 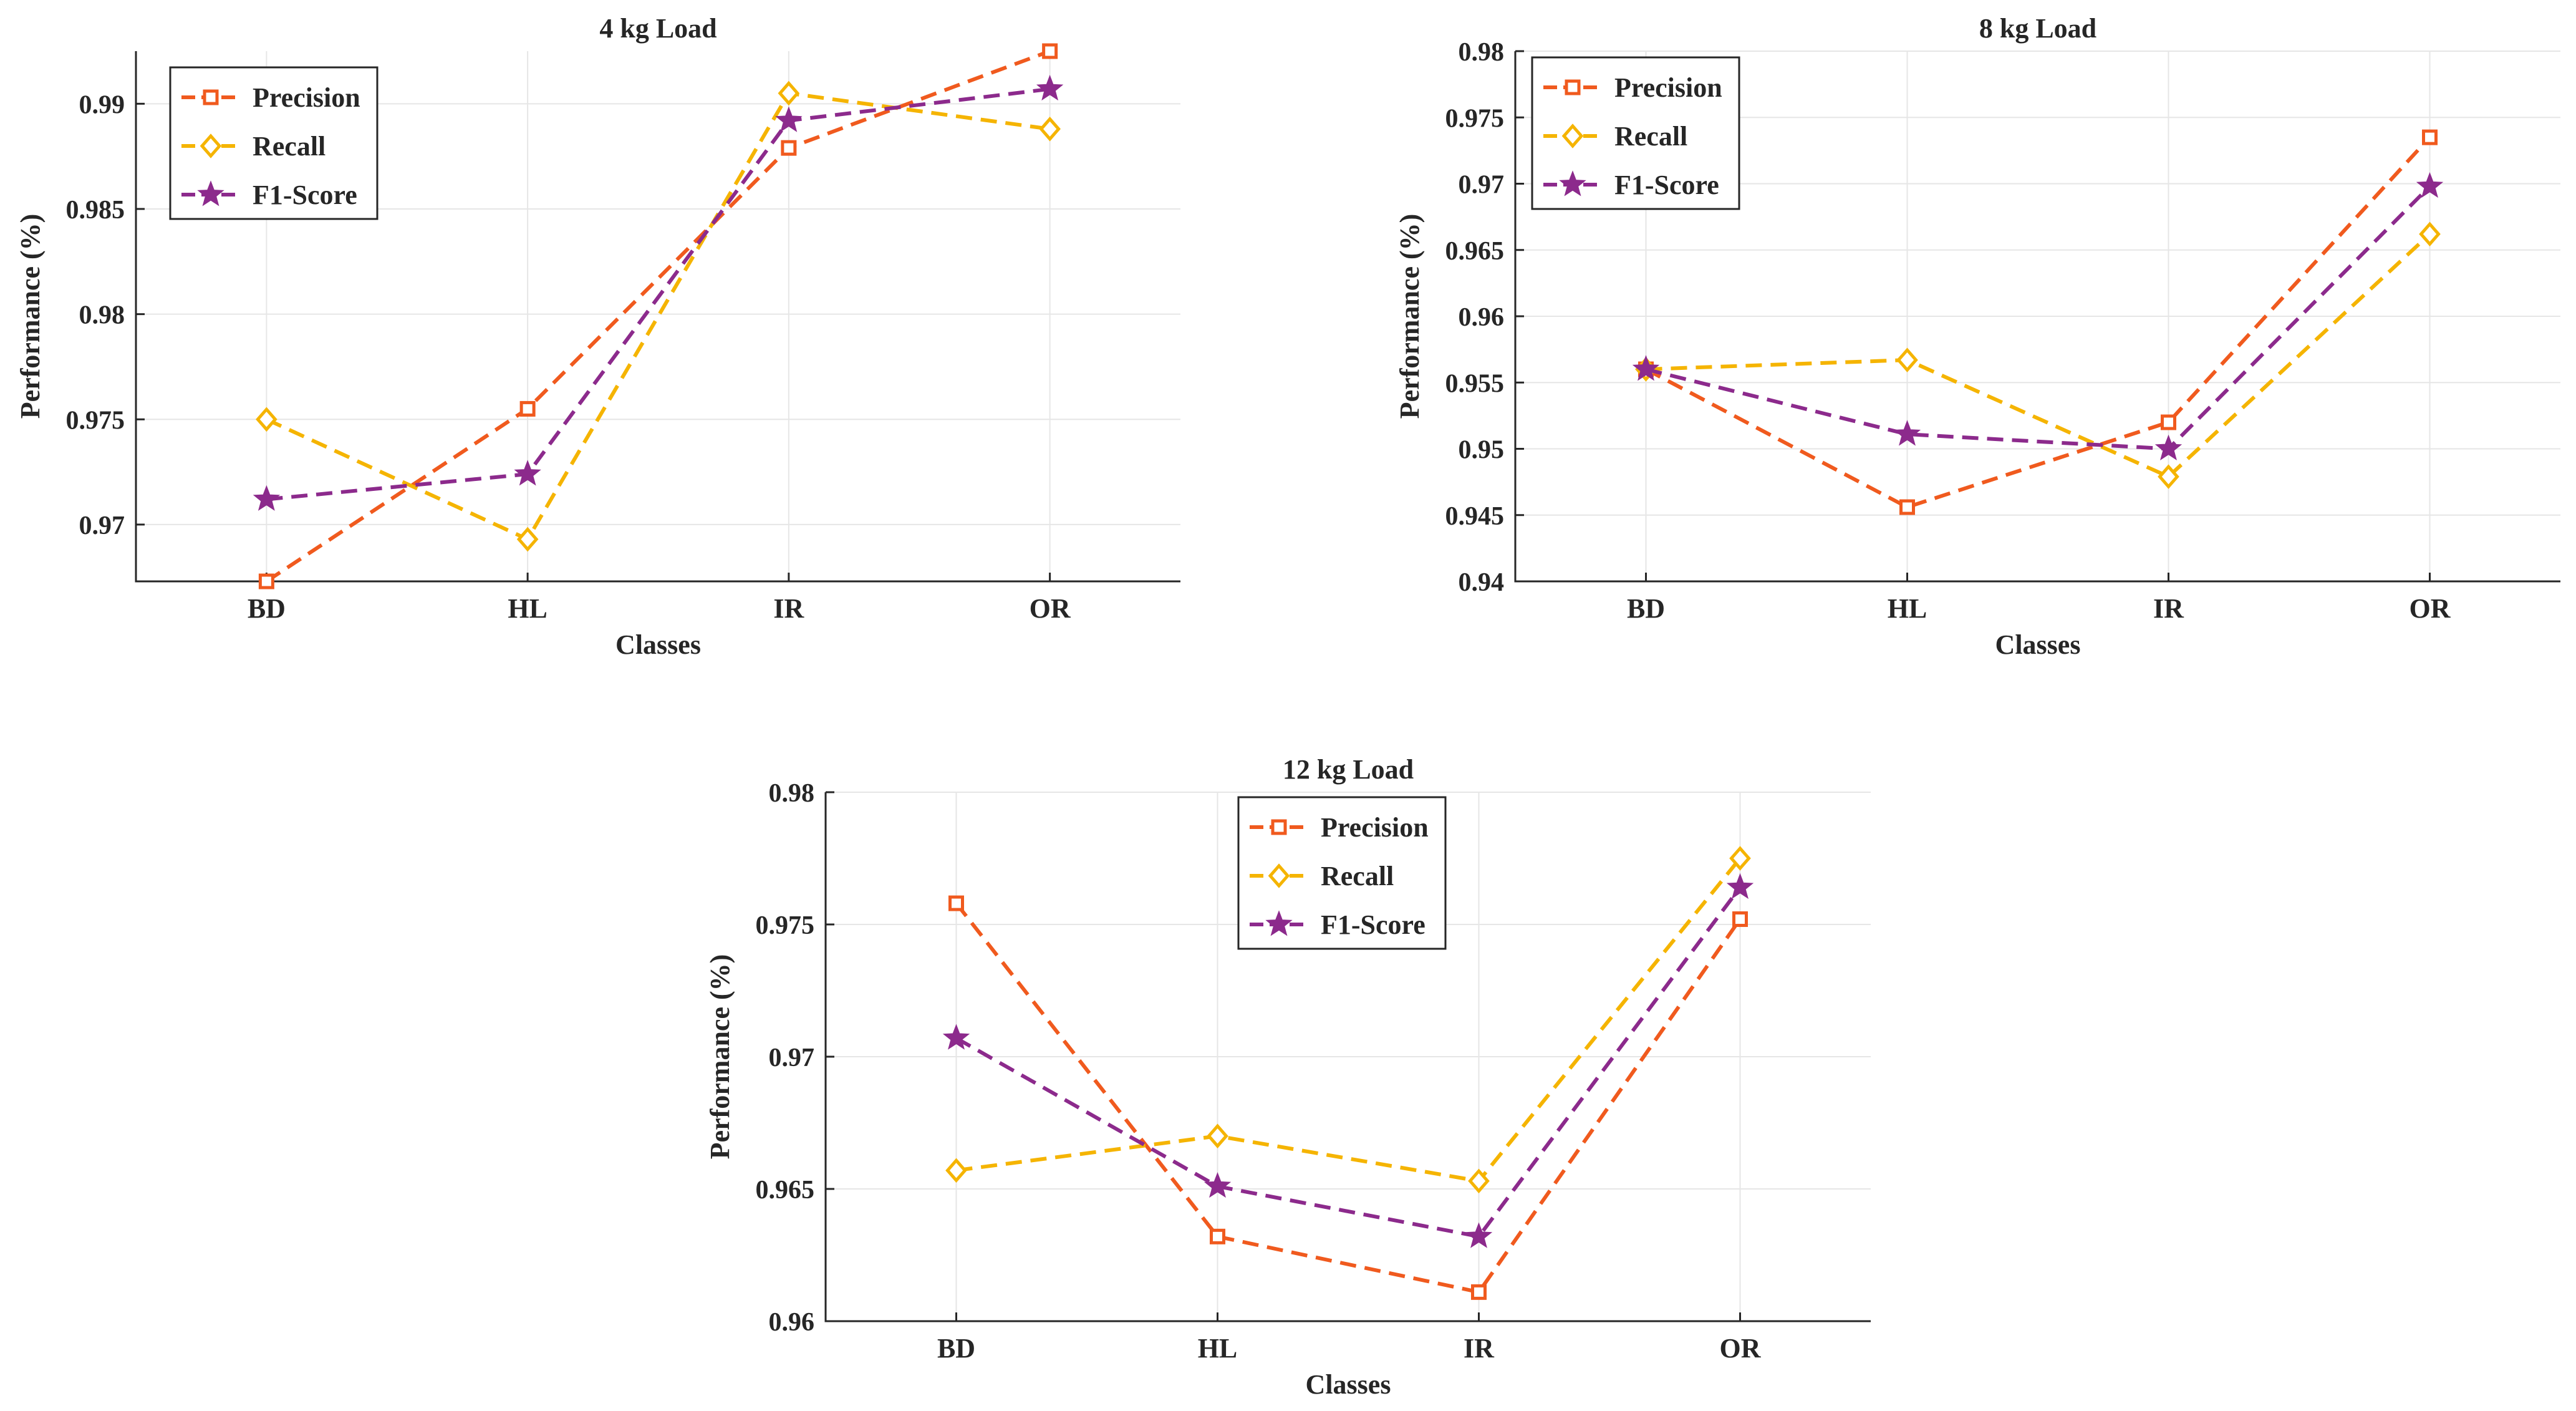 What do you see at coordinates (102, 104) in the screenshot?
I see `y-tick-label: 0.99` at bounding box center [102, 104].